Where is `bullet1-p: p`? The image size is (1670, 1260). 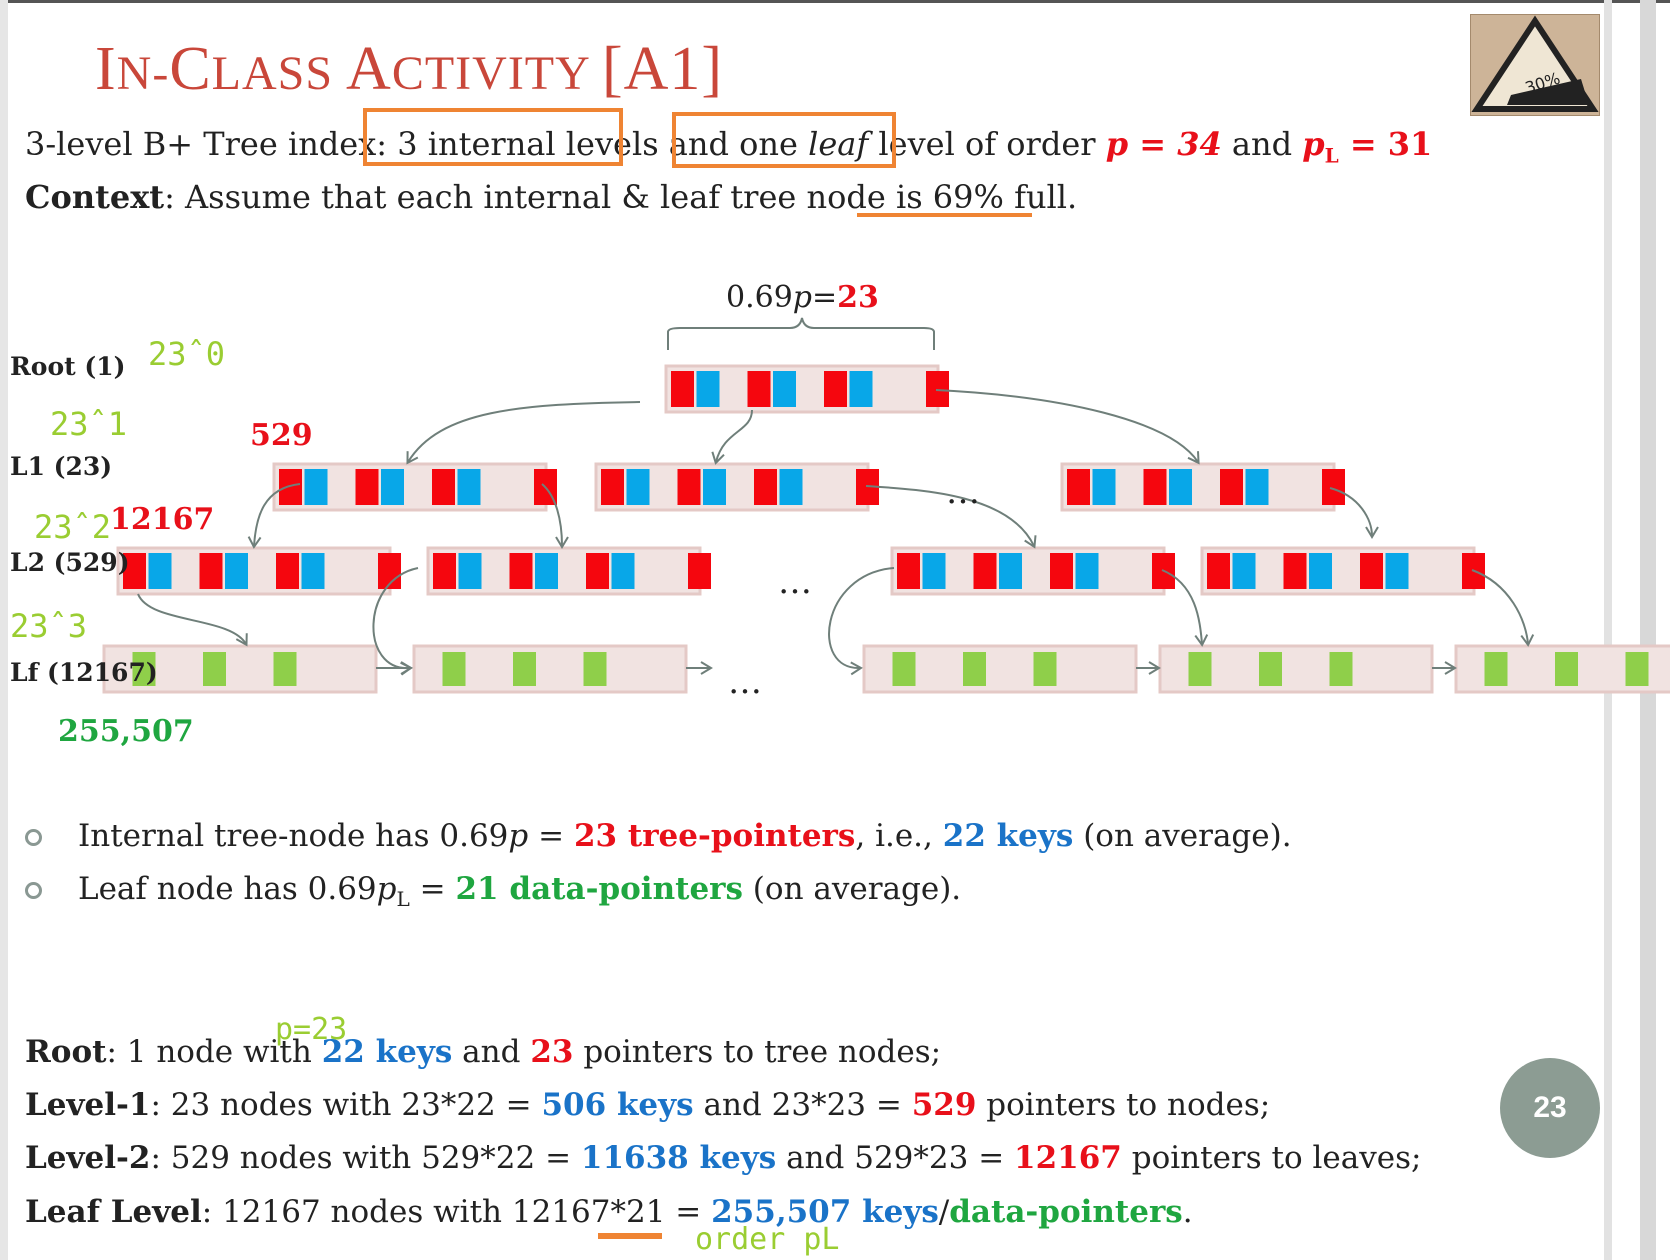 bullet1-p: p is located at coordinates (518, 836).